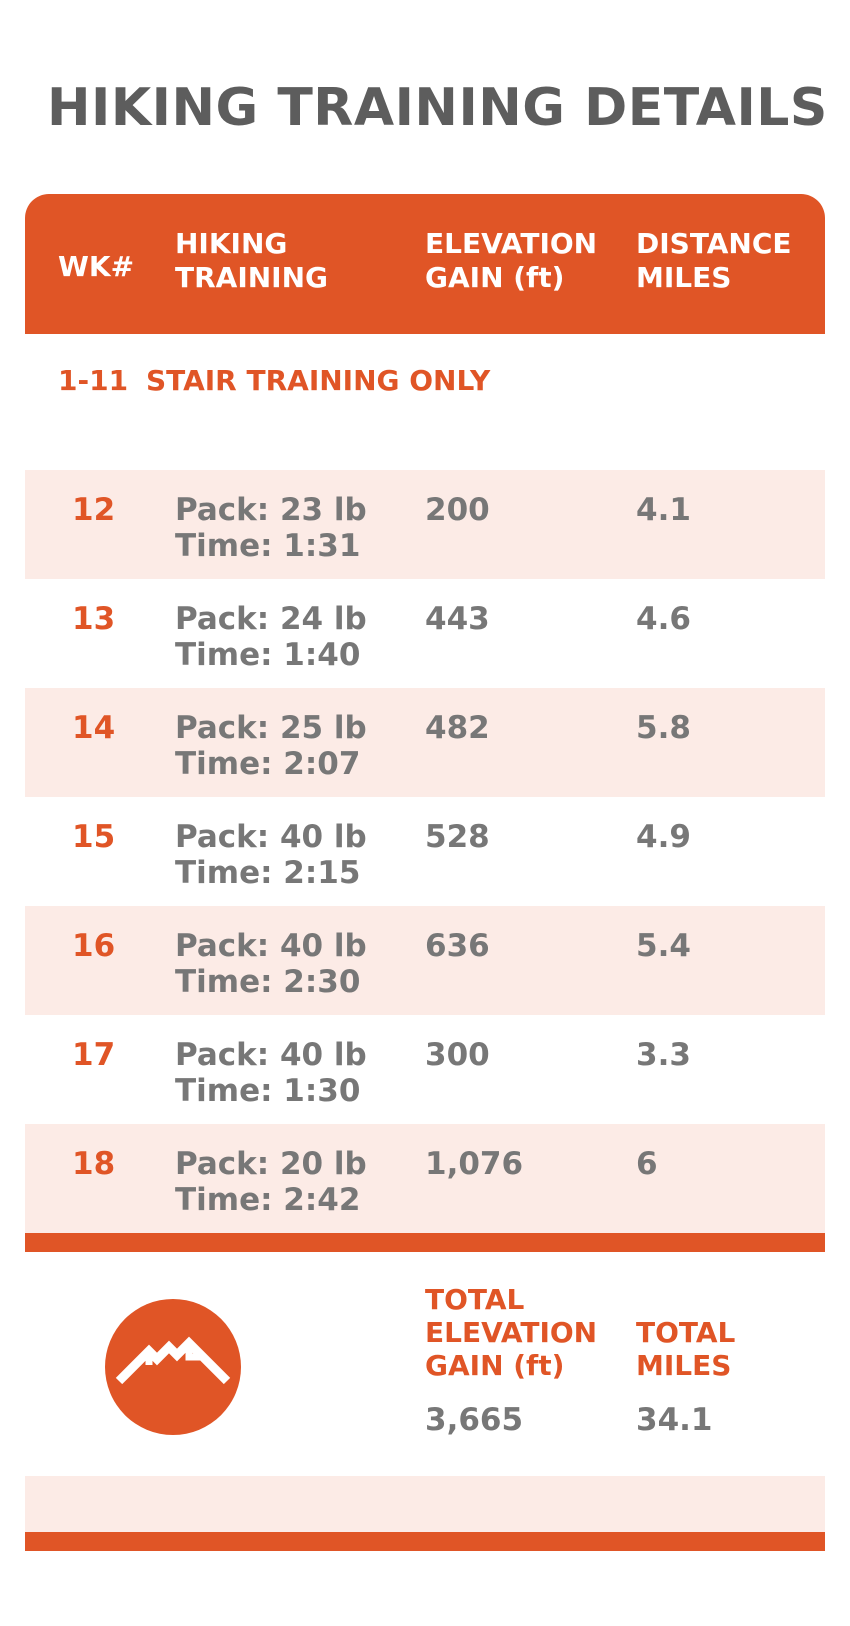  I want to click on row-distance: 4.6, so click(663, 619).